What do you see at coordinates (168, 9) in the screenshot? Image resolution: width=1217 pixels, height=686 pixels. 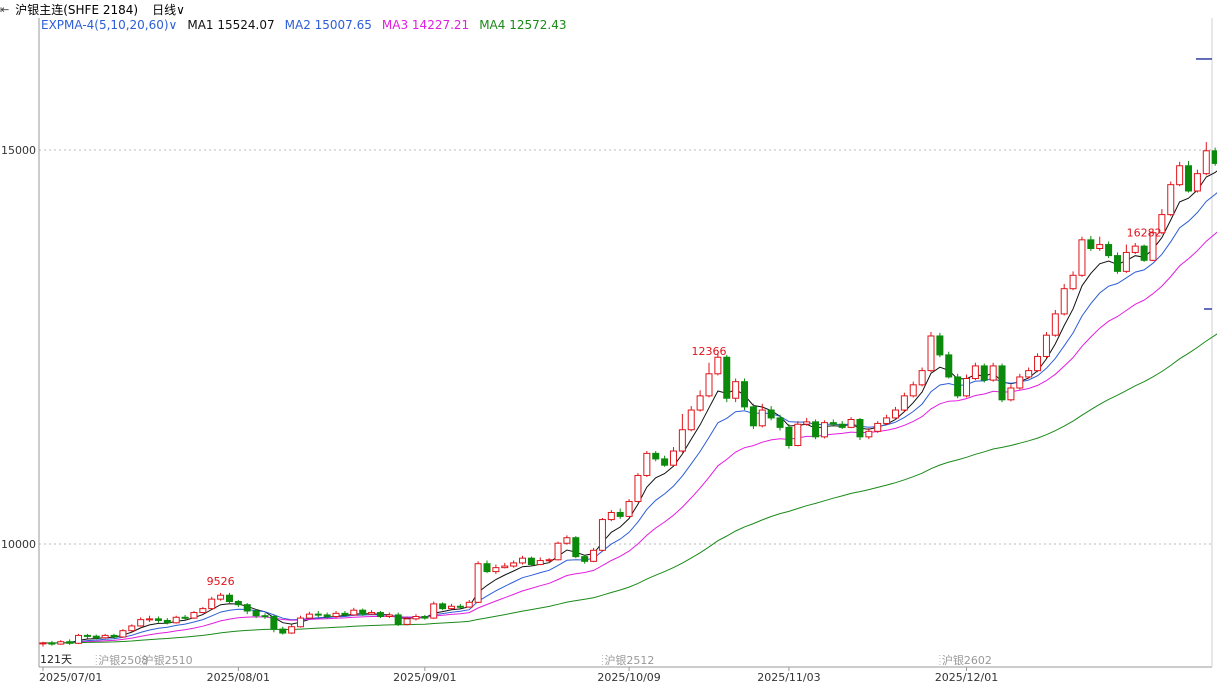 I see `period-selector: 日线∨` at bounding box center [168, 9].